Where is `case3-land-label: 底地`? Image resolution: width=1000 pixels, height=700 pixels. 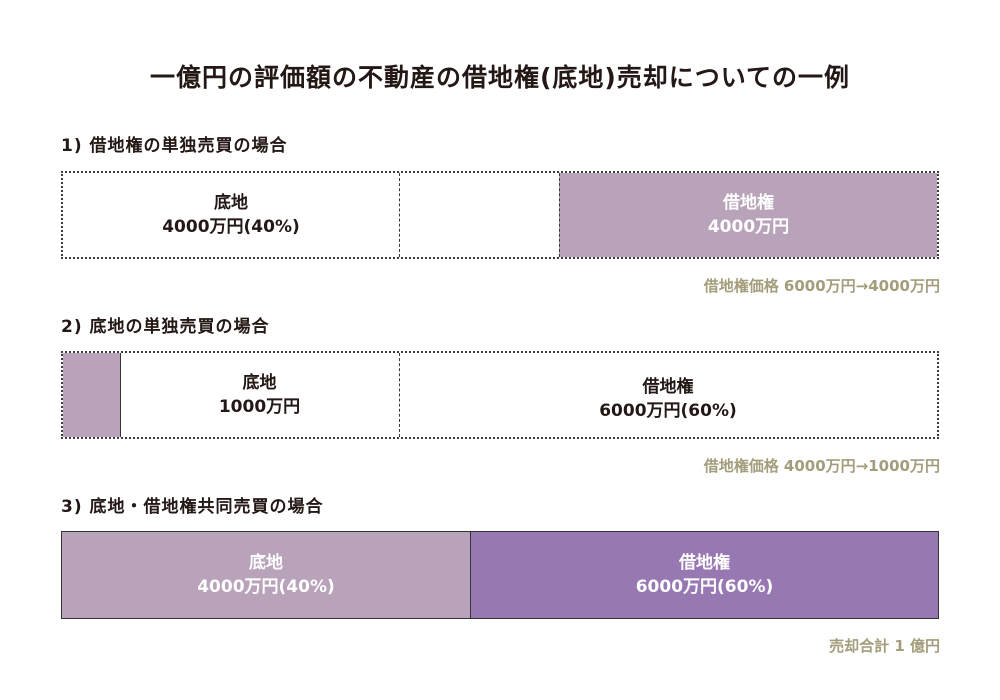
case3-land-label: 底地 is located at coordinates (266, 563).